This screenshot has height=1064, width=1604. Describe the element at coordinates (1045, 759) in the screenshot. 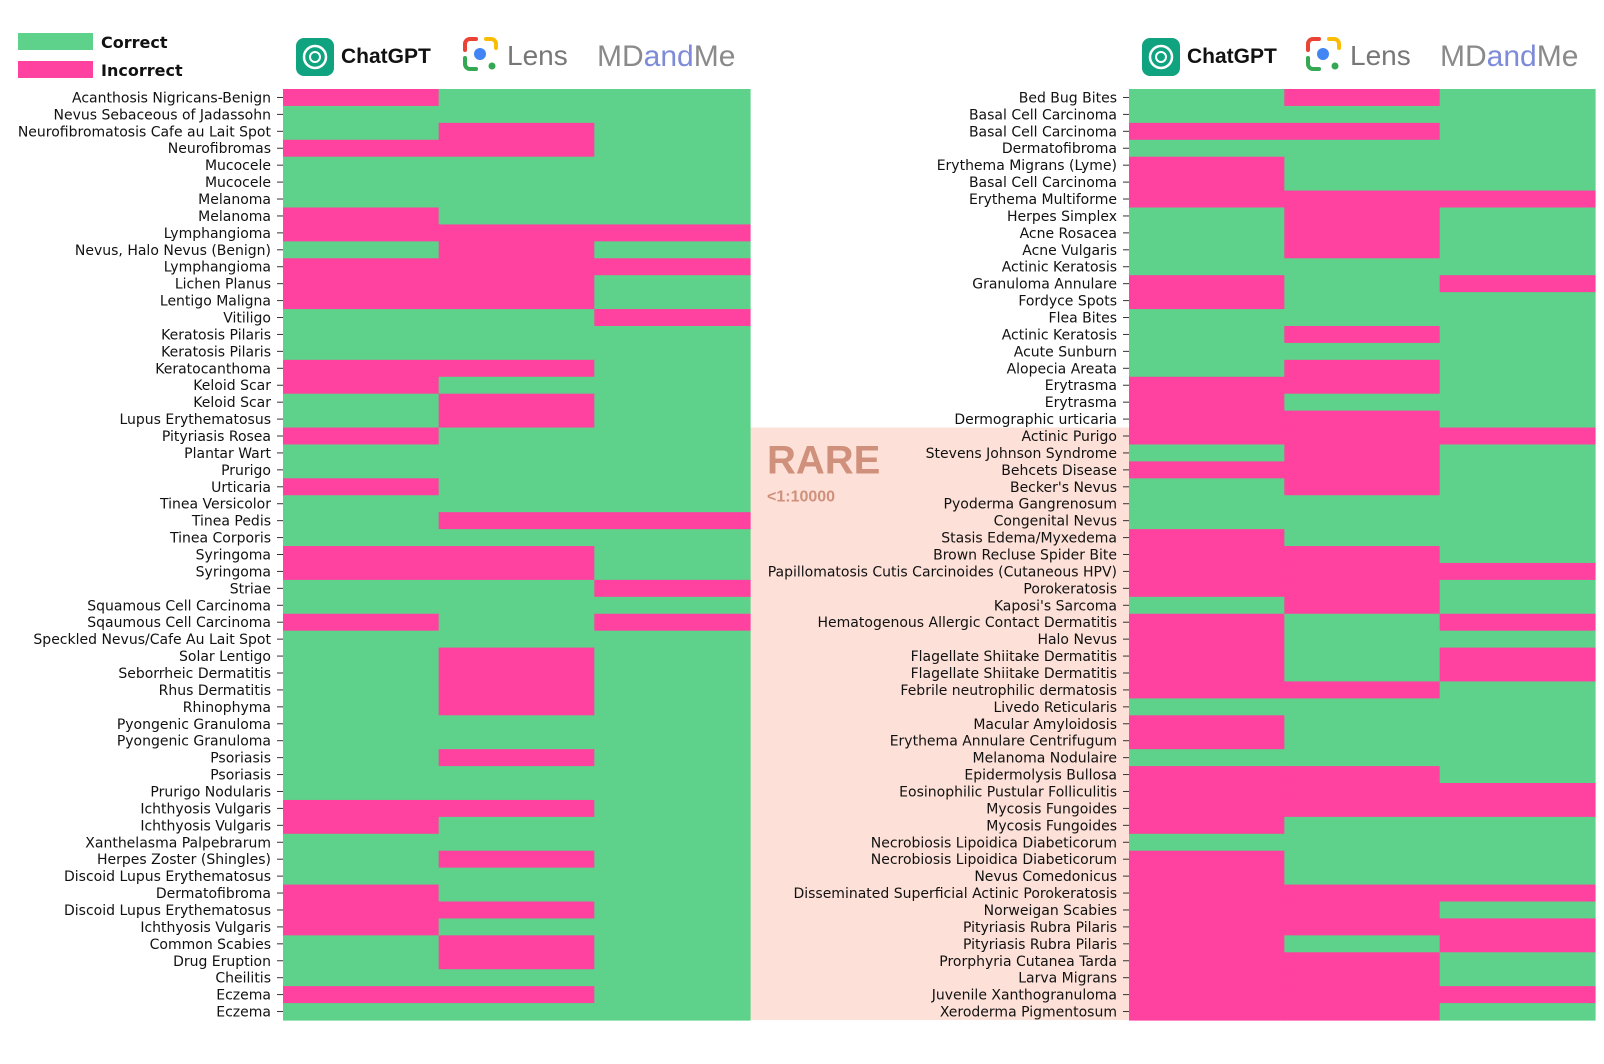

I see `row-label: Melanoma Nodulaire` at that location.